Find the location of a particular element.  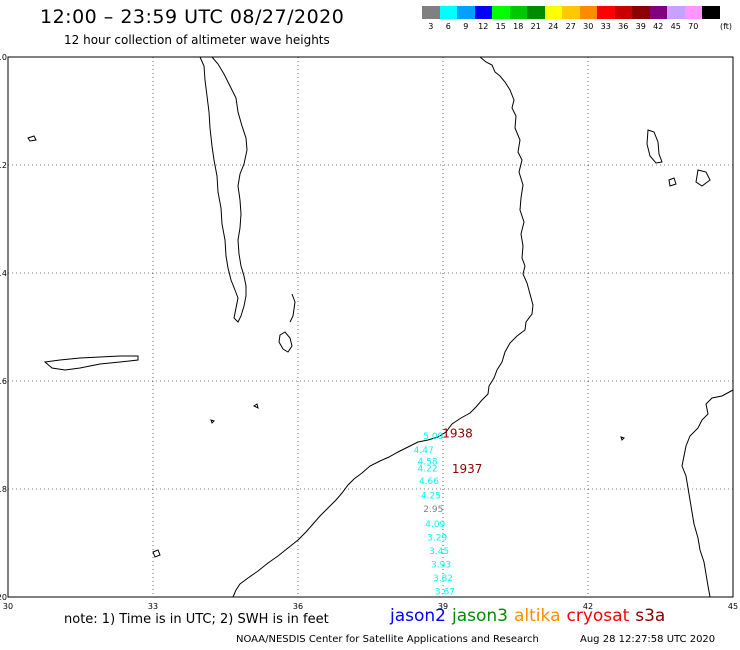

legend-label: 30 is located at coordinates (588, 26).